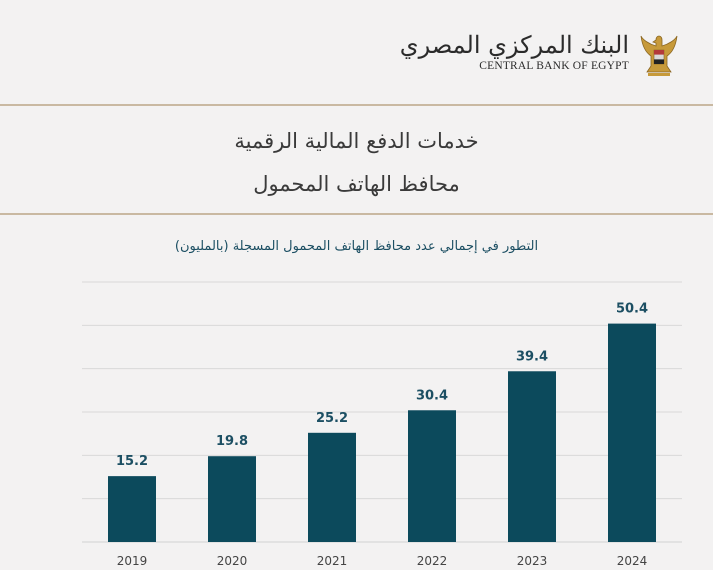  Describe the element at coordinates (632, 561) in the screenshot. I see `x-tick-label: 2024` at that location.